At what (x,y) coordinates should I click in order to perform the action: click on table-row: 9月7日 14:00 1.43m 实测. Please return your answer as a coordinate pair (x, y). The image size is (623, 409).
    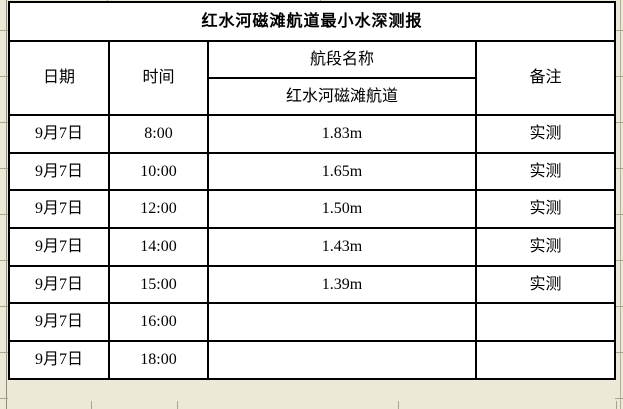
    Looking at the image, I should click on (312, 247).